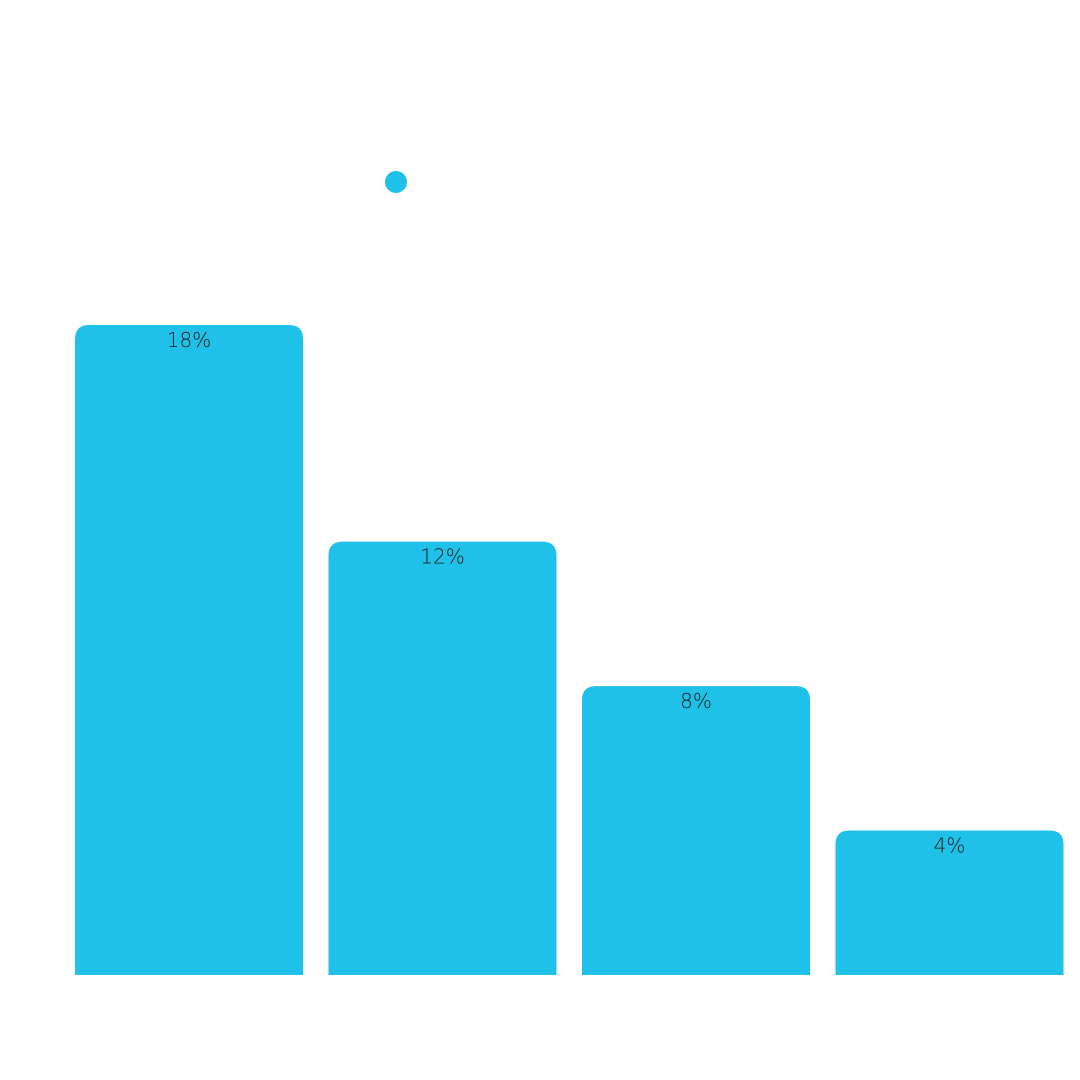 This screenshot has height=1080, width=1080. I want to click on chart-legend, so click(396, 182).